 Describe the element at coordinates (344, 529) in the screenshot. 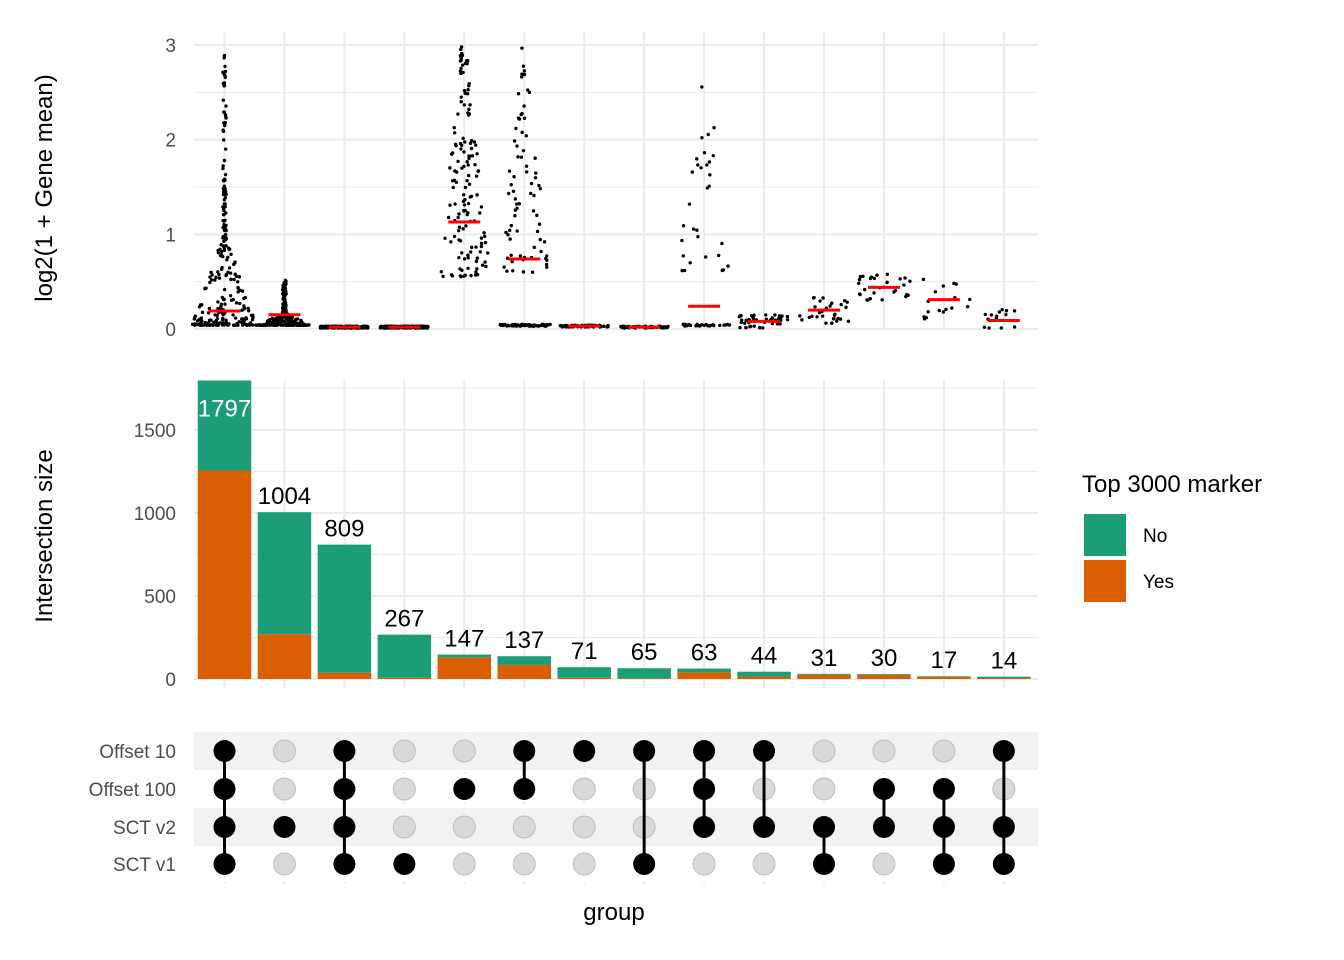

I see `bar-total-label: 809` at that location.